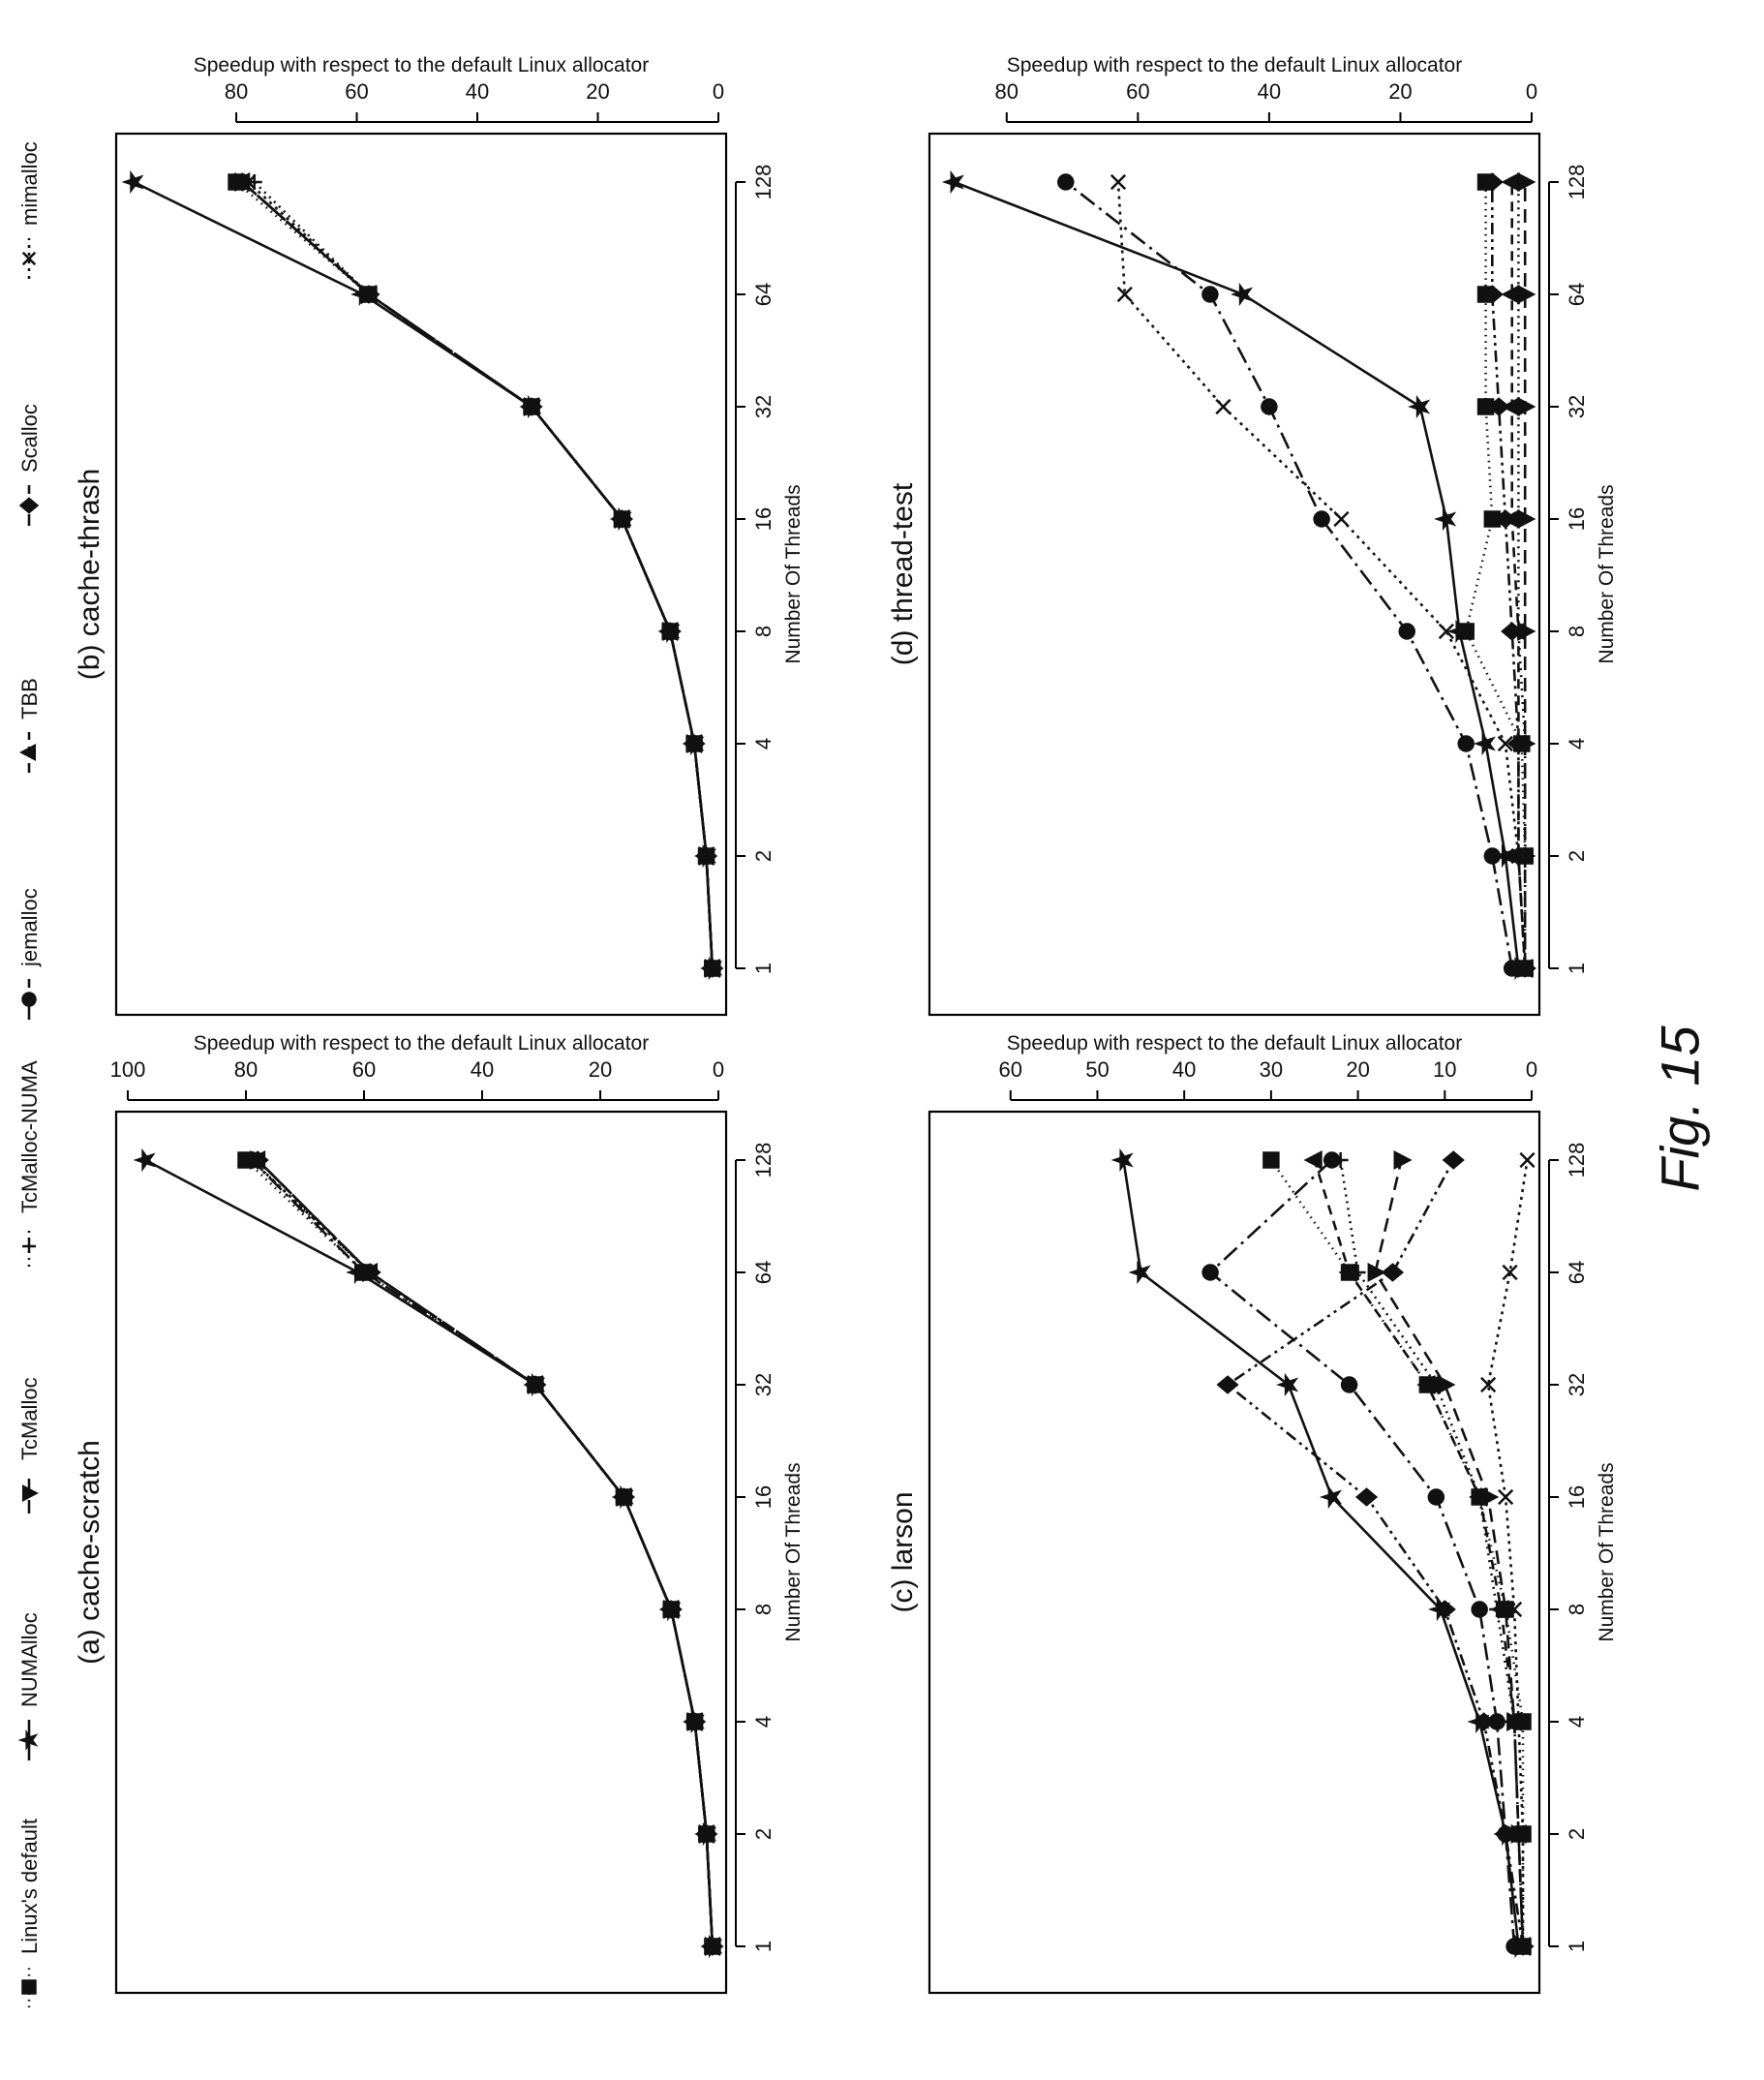 The image size is (1764, 2080). What do you see at coordinates (1445, 1069) in the screenshot?
I see `y-tick-label: 10` at bounding box center [1445, 1069].